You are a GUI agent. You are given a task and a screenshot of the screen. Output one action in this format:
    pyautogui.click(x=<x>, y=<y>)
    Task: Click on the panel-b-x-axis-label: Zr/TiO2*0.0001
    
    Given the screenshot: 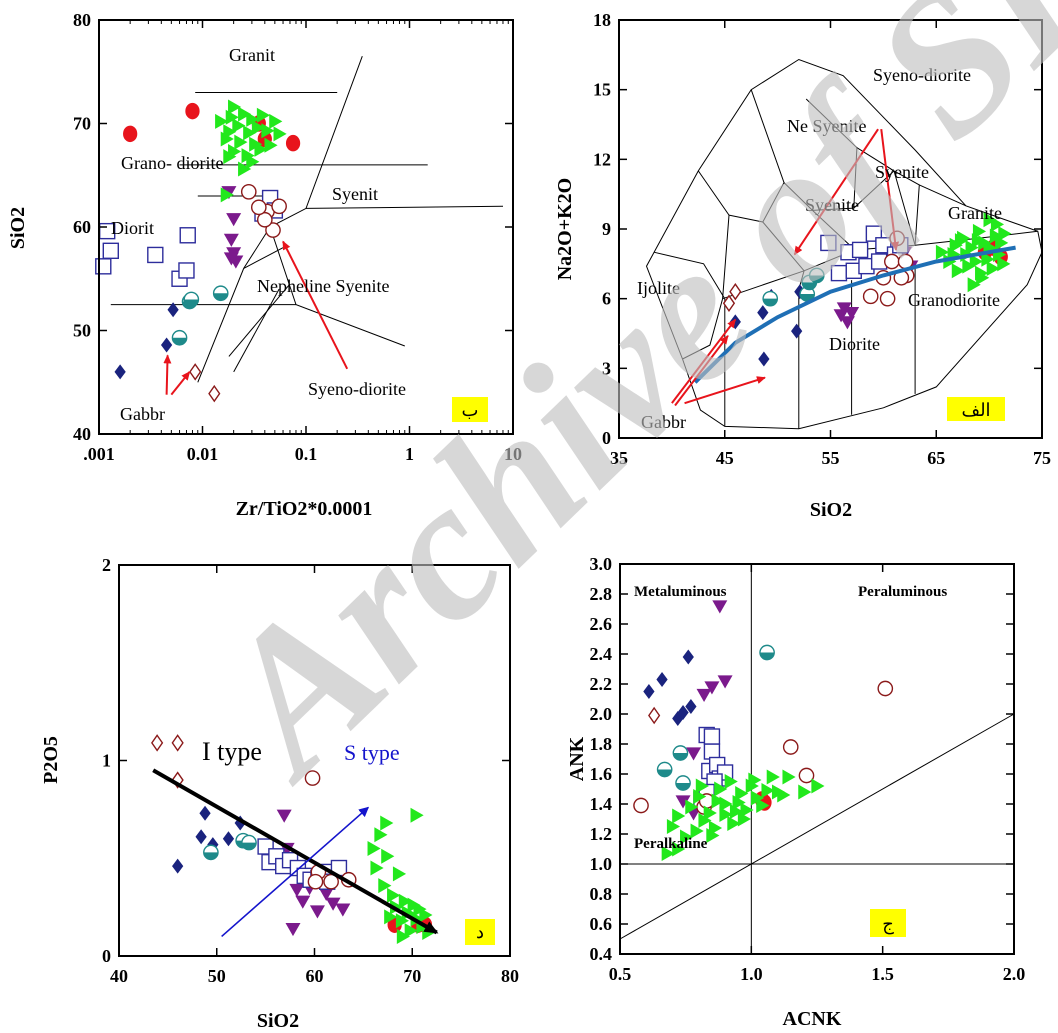 What is the action you would take?
    pyautogui.click(x=304, y=509)
    